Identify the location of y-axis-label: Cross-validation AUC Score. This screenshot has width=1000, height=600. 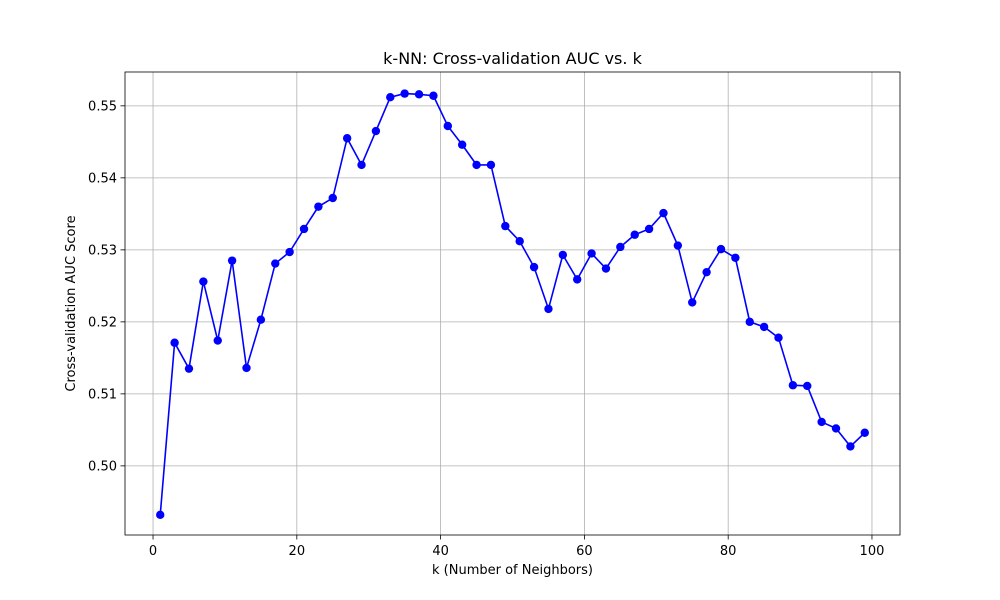
(71, 303).